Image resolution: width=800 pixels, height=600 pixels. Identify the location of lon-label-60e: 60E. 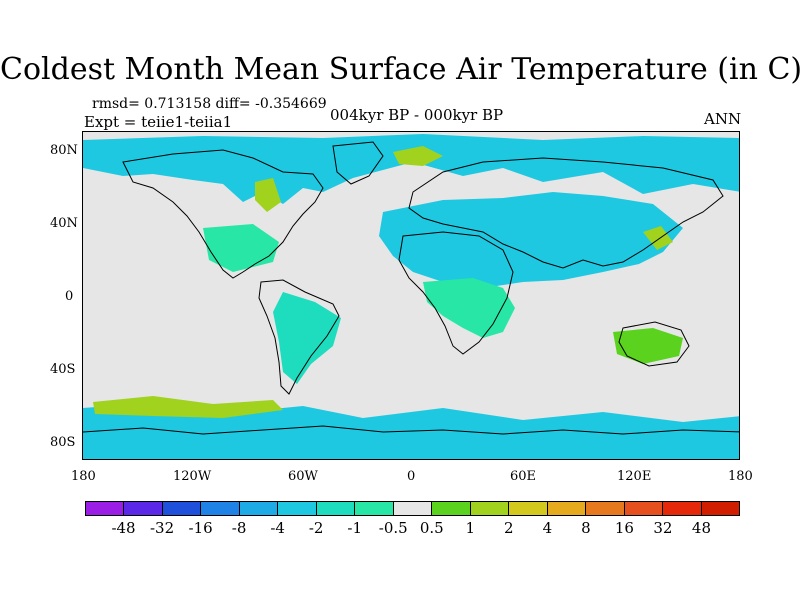
(523, 476).